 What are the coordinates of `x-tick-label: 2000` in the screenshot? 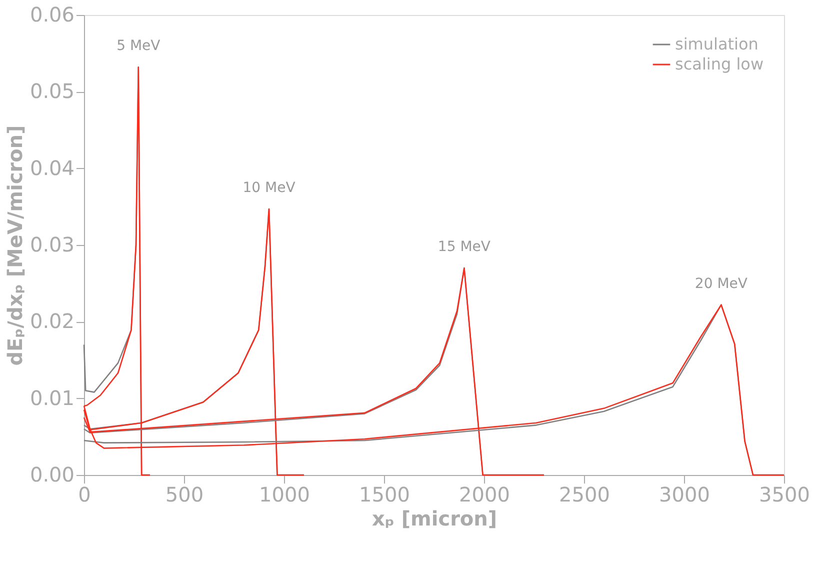 It's located at (484, 494).